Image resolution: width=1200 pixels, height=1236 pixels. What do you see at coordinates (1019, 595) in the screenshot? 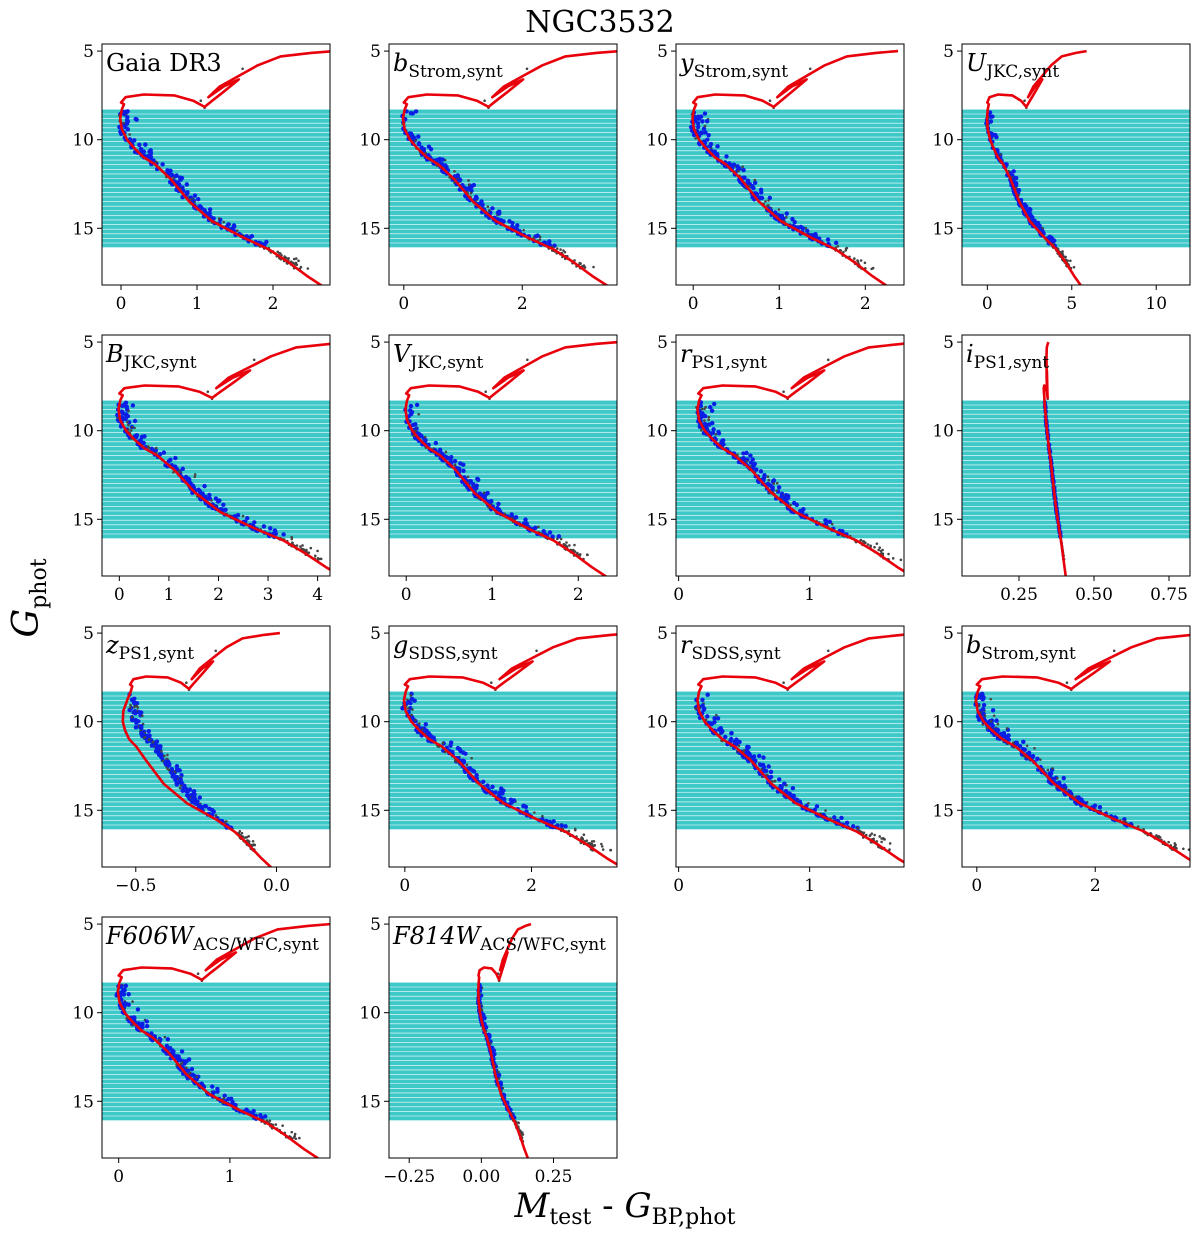
I see `x-tick-label: 0.25` at bounding box center [1019, 595].